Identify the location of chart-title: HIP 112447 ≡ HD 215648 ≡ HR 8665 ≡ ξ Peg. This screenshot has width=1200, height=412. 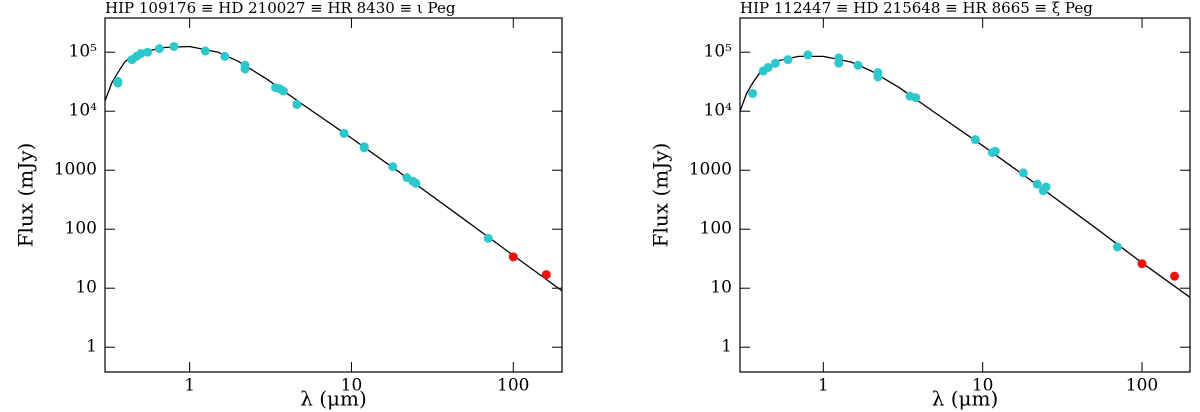
(916, 8).